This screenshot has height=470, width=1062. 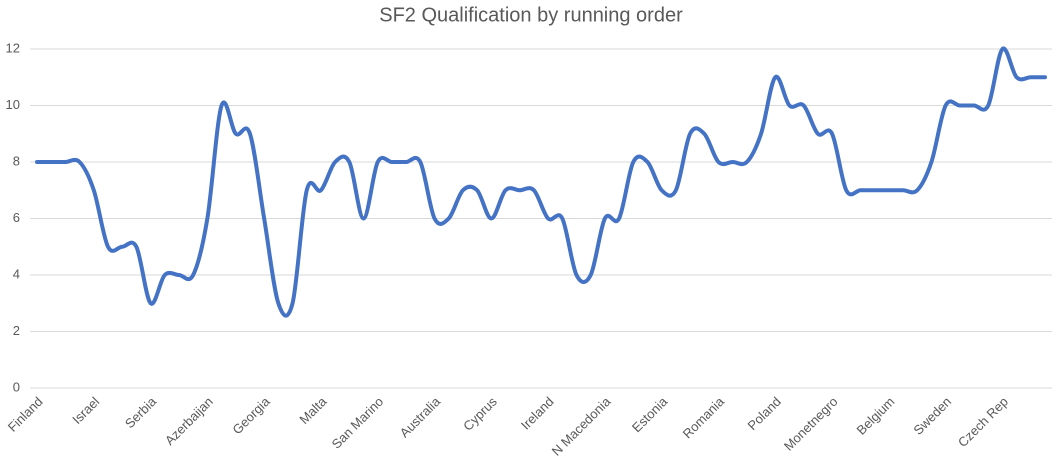 What do you see at coordinates (313, 410) in the screenshot?
I see `x-tick-label: Malta` at bounding box center [313, 410].